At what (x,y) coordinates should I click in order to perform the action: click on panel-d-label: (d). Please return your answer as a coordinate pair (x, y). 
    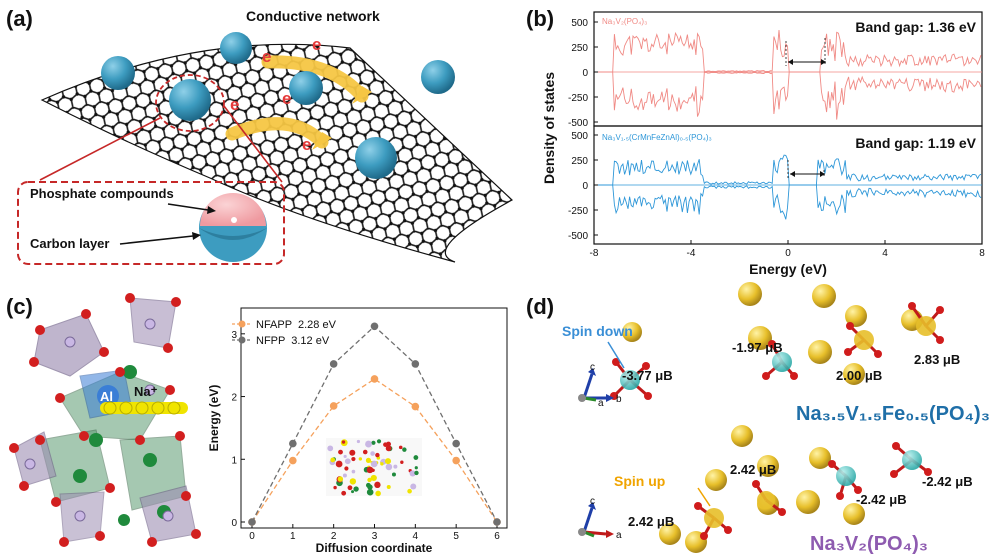
    Looking at the image, I should click on (540, 306).